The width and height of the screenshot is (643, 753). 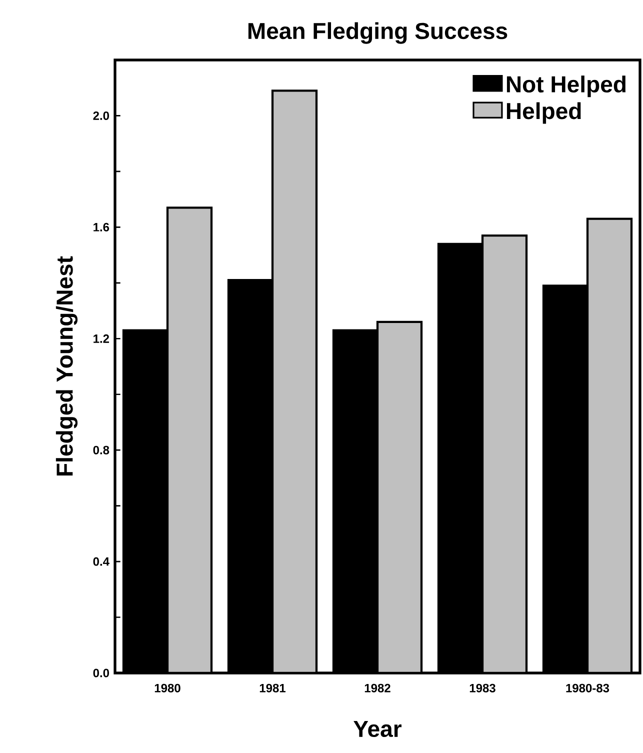 What do you see at coordinates (588, 688) in the screenshot?
I see `x-tick-label: 1980-83` at bounding box center [588, 688].